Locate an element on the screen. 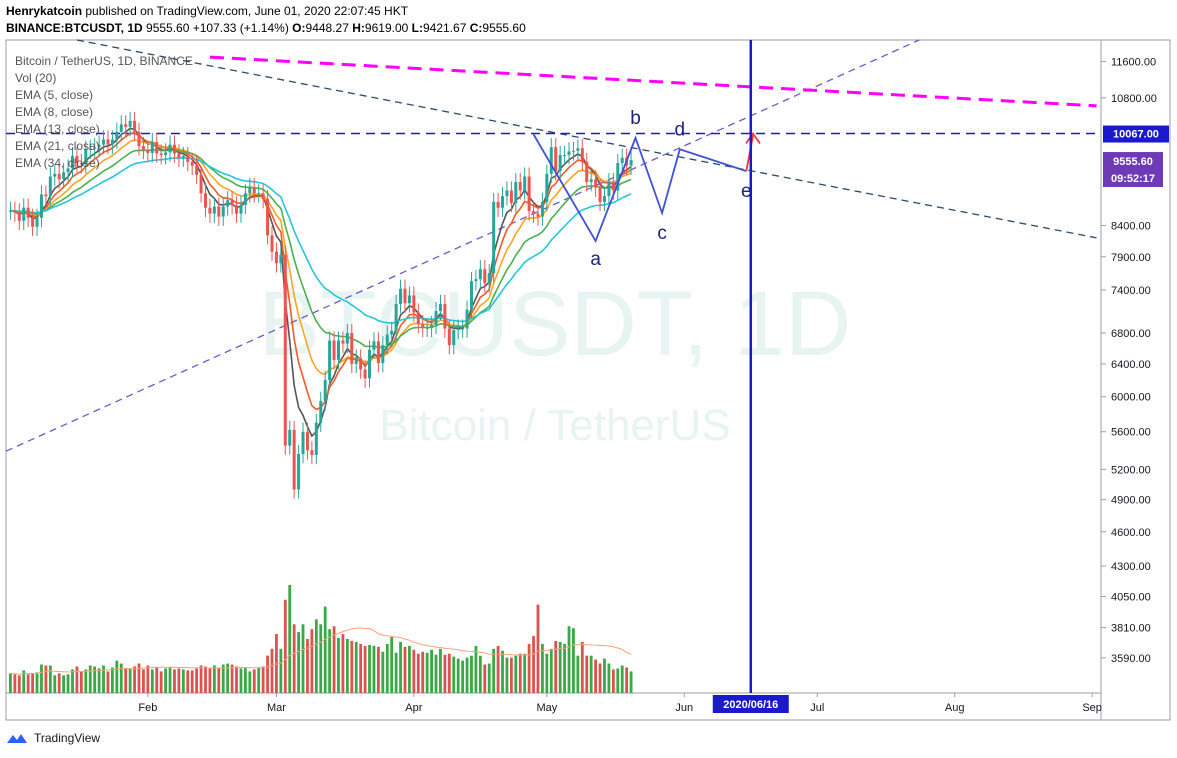 This screenshot has height=758, width=1177. y-tick-label: 4300.00 is located at coordinates (1131, 567).